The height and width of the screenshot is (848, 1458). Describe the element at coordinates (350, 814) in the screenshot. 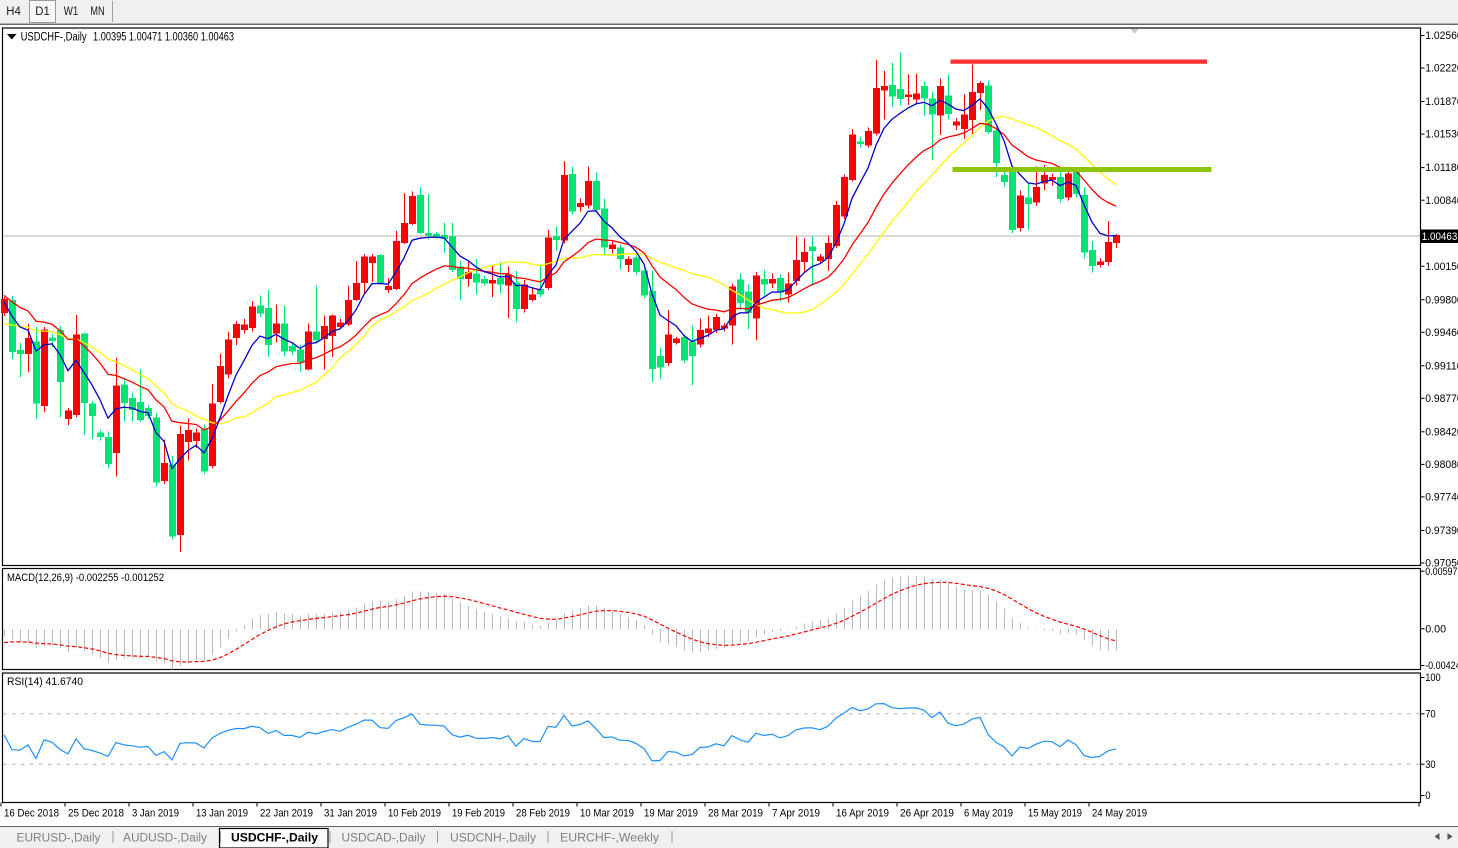

I see `svg-text: 31 Jan 2019` at that location.